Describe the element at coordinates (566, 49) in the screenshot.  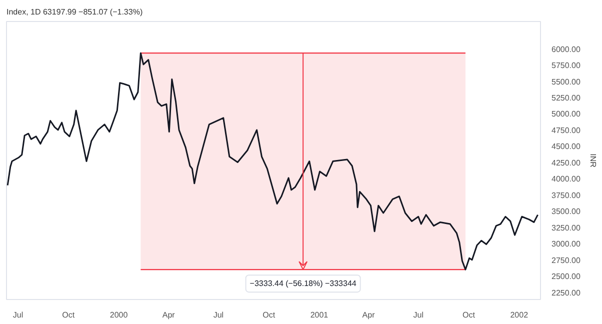
I see `y-tick-label: 6000.00` at that location.